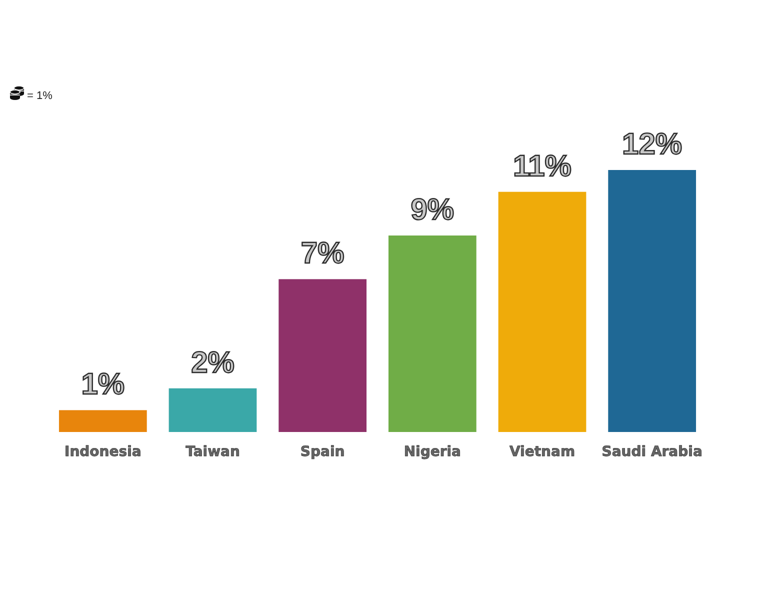 This screenshot has height=606, width=764. I want to click on data-label: 12%, so click(652, 144).